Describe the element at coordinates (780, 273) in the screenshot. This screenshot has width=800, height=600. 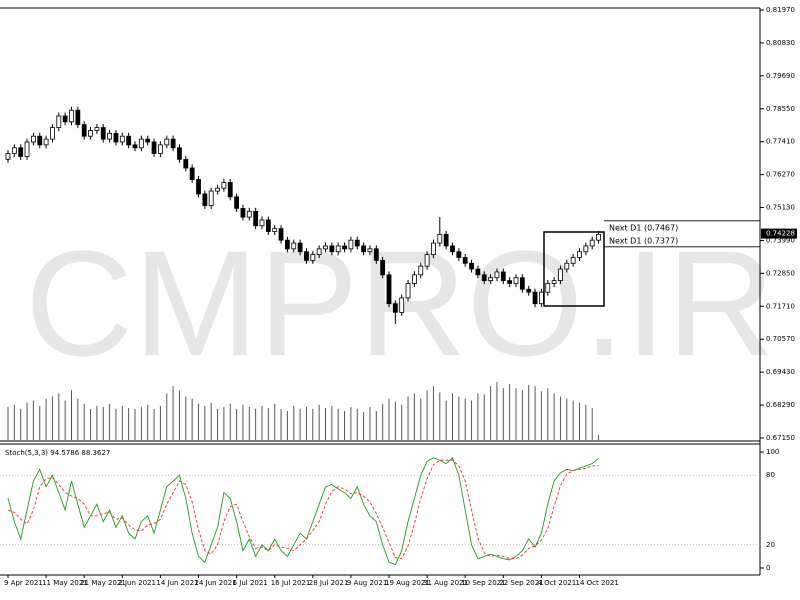
I see `y-tick-label: 0.72850` at that location.